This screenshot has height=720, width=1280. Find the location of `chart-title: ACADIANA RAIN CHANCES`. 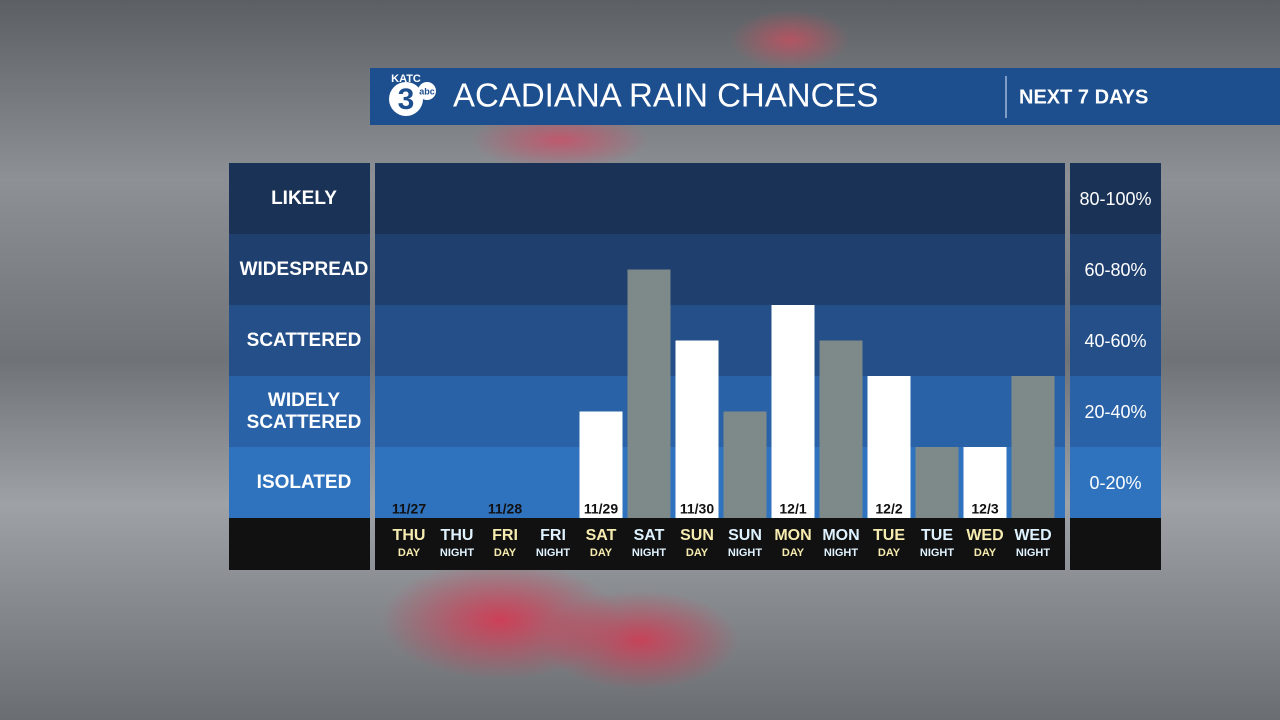

chart-title: ACADIANA RAIN CHANCES is located at coordinates (665, 95).